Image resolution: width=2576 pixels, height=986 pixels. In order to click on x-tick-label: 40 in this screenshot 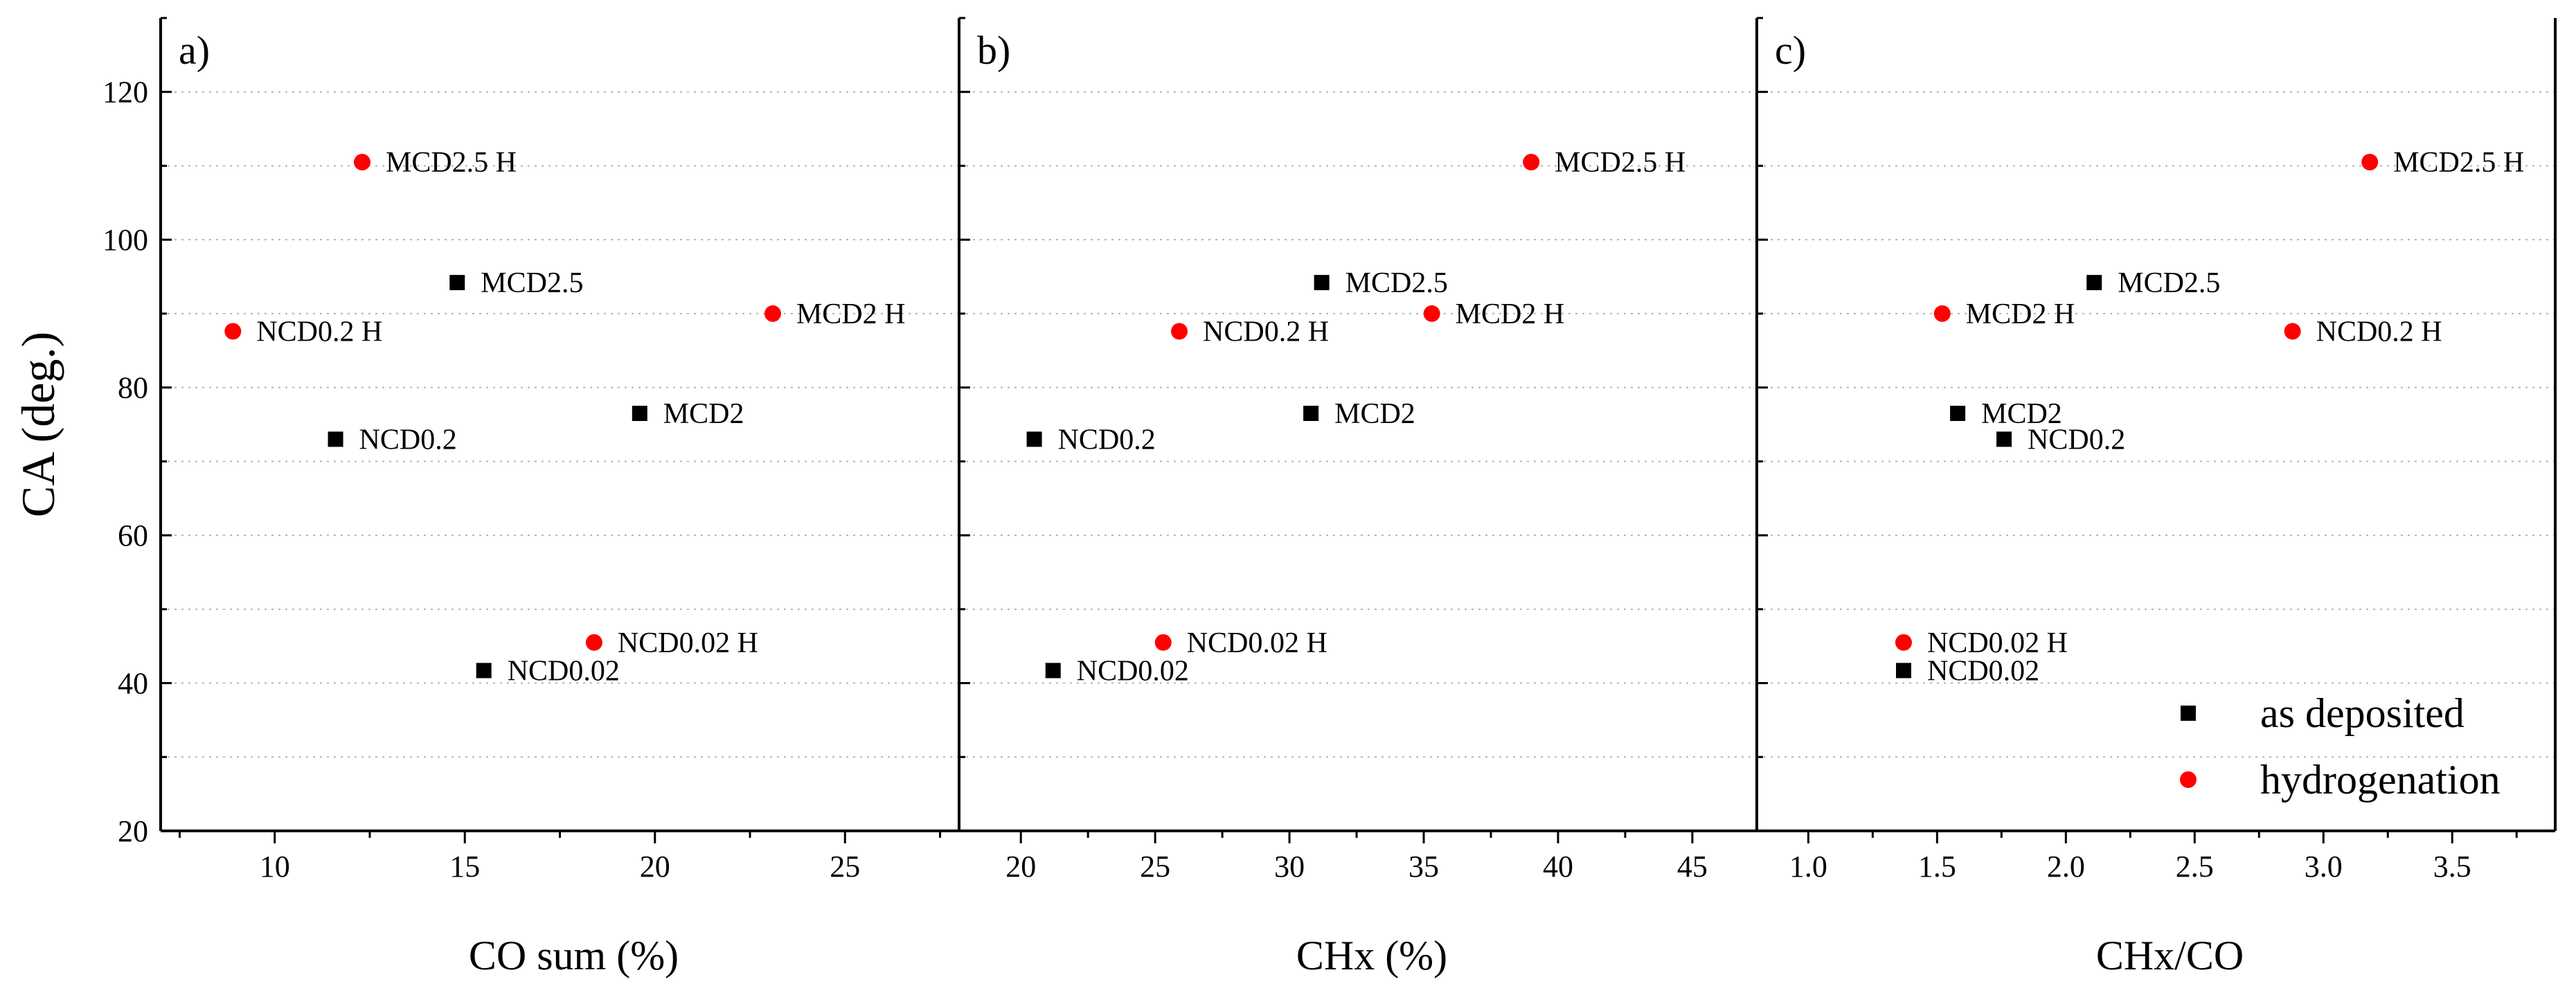, I will do `click(1558, 867)`.